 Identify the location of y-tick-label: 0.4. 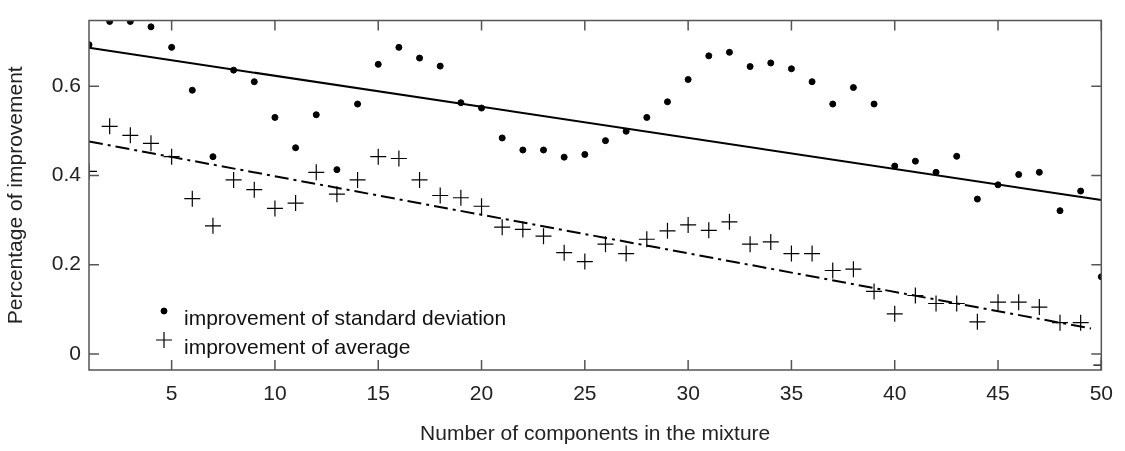
(66, 174).